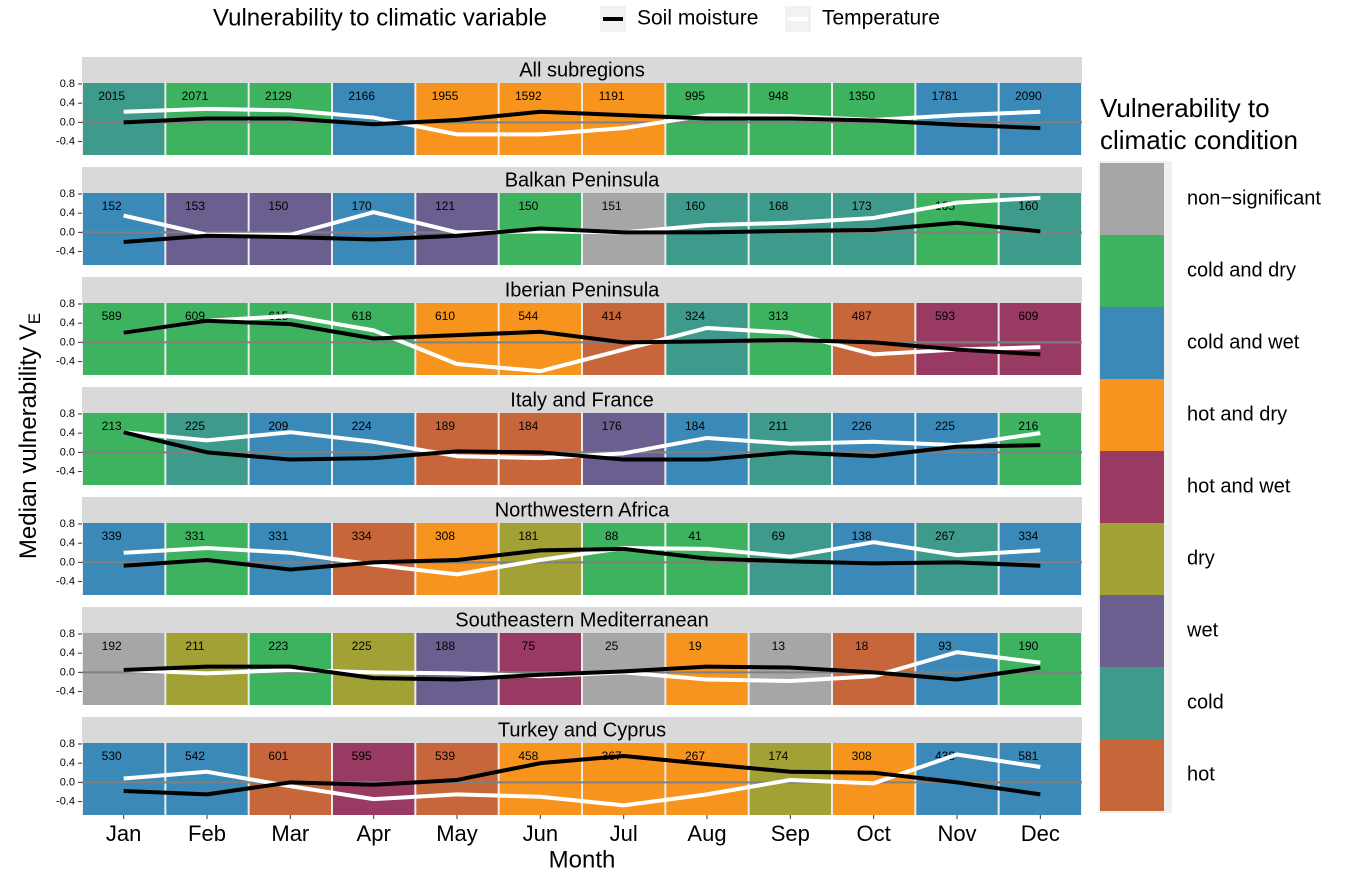 The image size is (1360, 873). What do you see at coordinates (862, 756) in the screenshot?
I see `count-label: 308` at bounding box center [862, 756].